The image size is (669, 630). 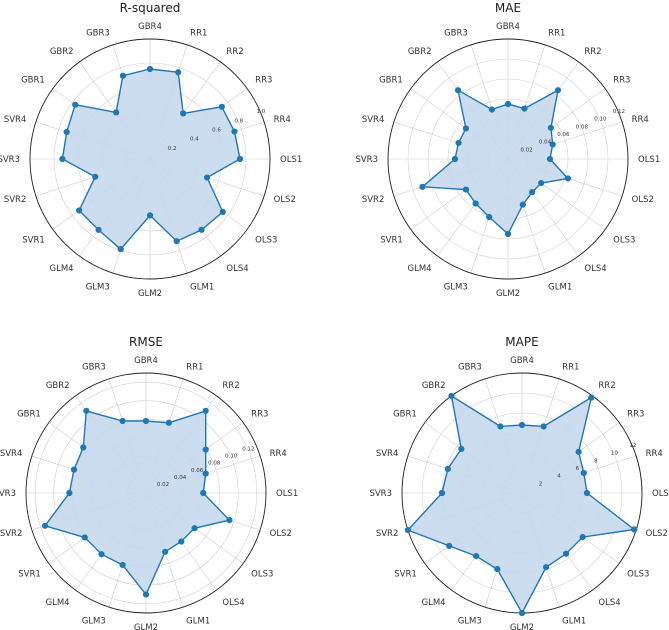 What do you see at coordinates (234, 52) in the screenshot?
I see `category-label: RR2` at bounding box center [234, 52].